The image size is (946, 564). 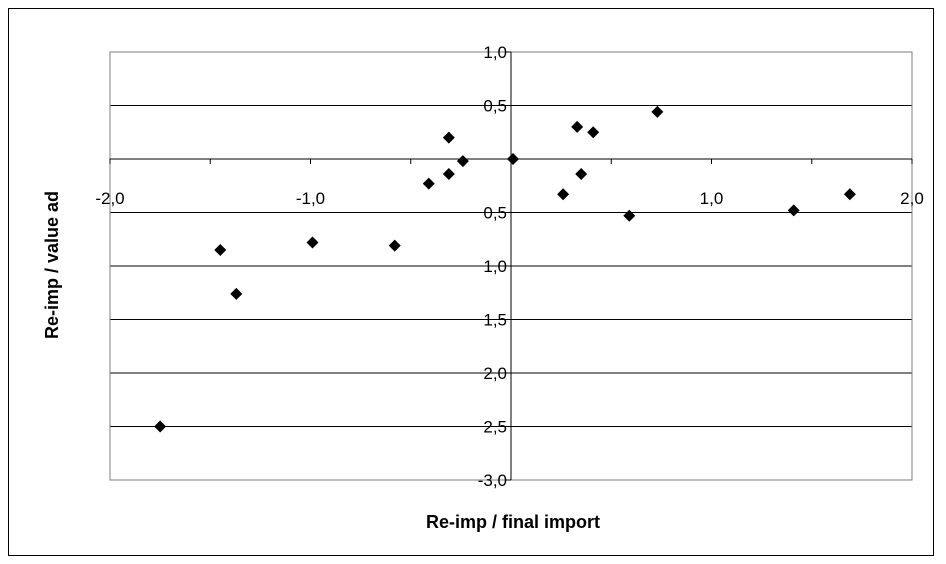 I want to click on x-axis-title: Re-imp / final import, so click(x=513, y=522).